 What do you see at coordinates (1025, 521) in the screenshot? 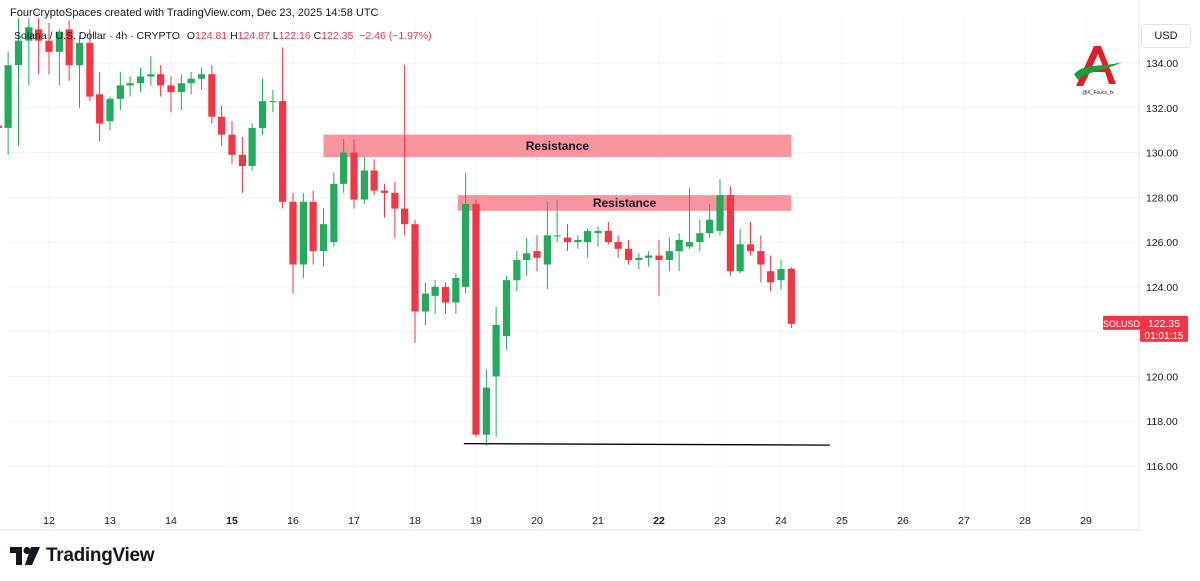
I see `x-tick-label: 28` at bounding box center [1025, 521].